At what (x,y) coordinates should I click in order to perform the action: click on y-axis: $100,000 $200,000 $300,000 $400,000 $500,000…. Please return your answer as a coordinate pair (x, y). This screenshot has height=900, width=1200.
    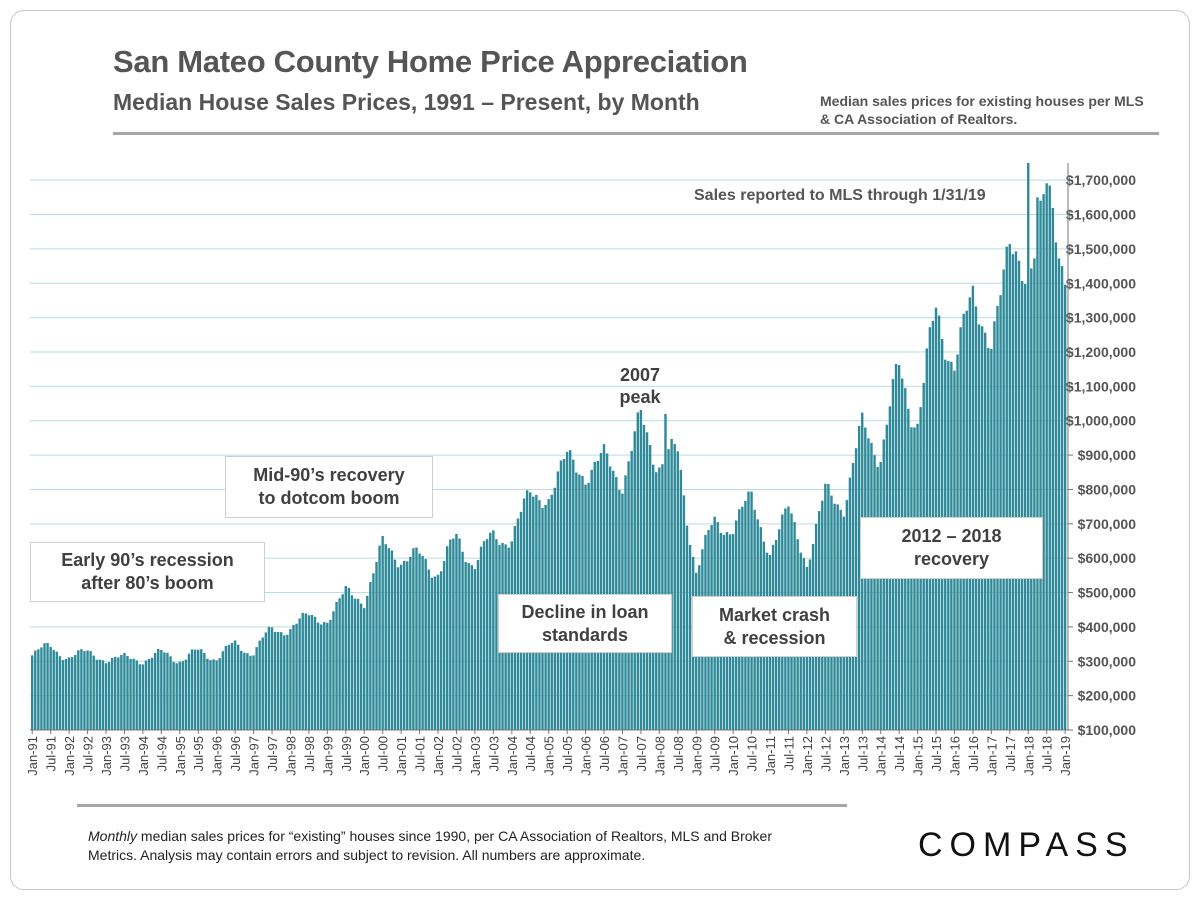
    Looking at the image, I should click on (1101, 450).